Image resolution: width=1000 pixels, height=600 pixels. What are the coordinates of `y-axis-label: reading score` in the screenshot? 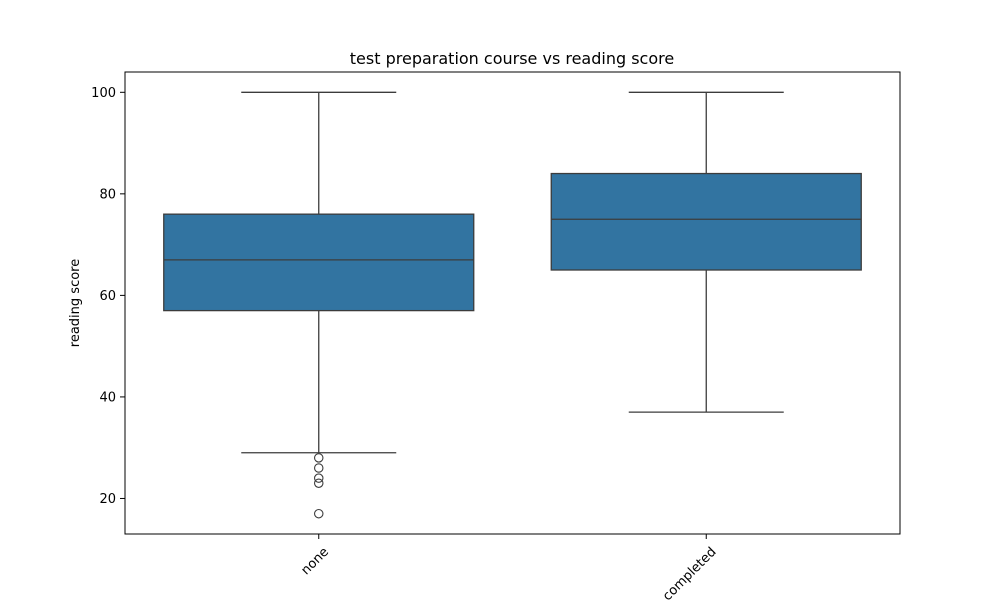 It's located at (75, 303).